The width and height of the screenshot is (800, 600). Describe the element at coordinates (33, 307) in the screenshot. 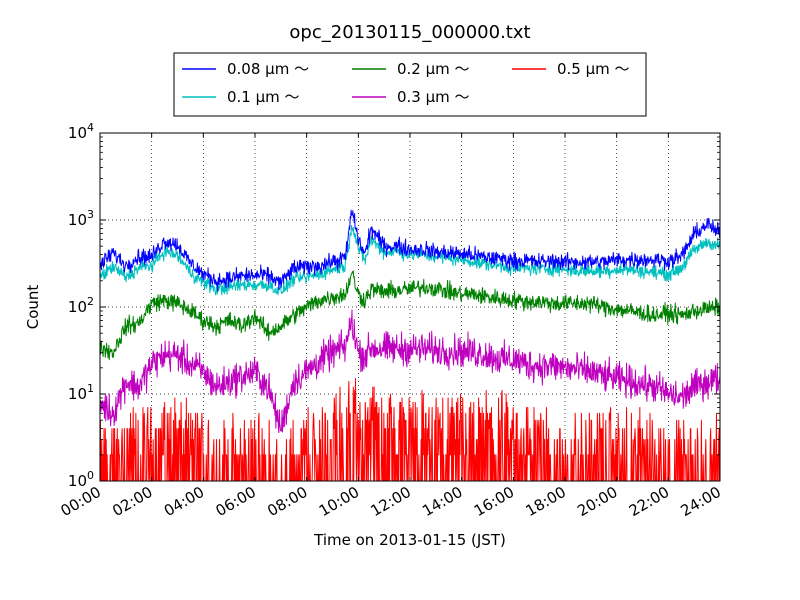

I see `y-axis-label: Count` at that location.